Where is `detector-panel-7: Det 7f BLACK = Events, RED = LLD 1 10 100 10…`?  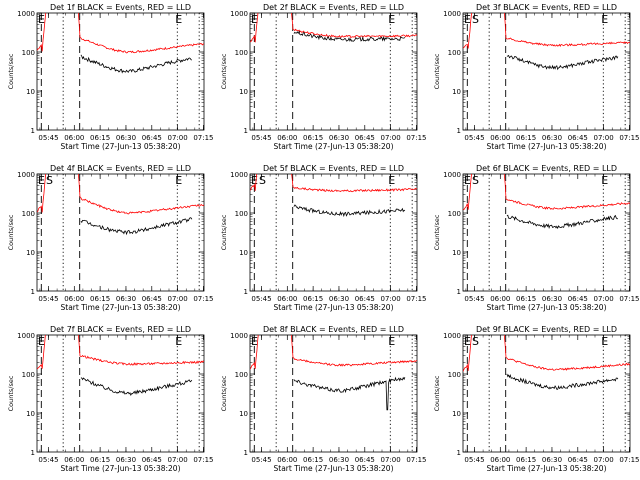
detector-panel-7: Det 7f BLACK = Events, RED = LLD 1 10 100 10… is located at coordinates (110, 399).